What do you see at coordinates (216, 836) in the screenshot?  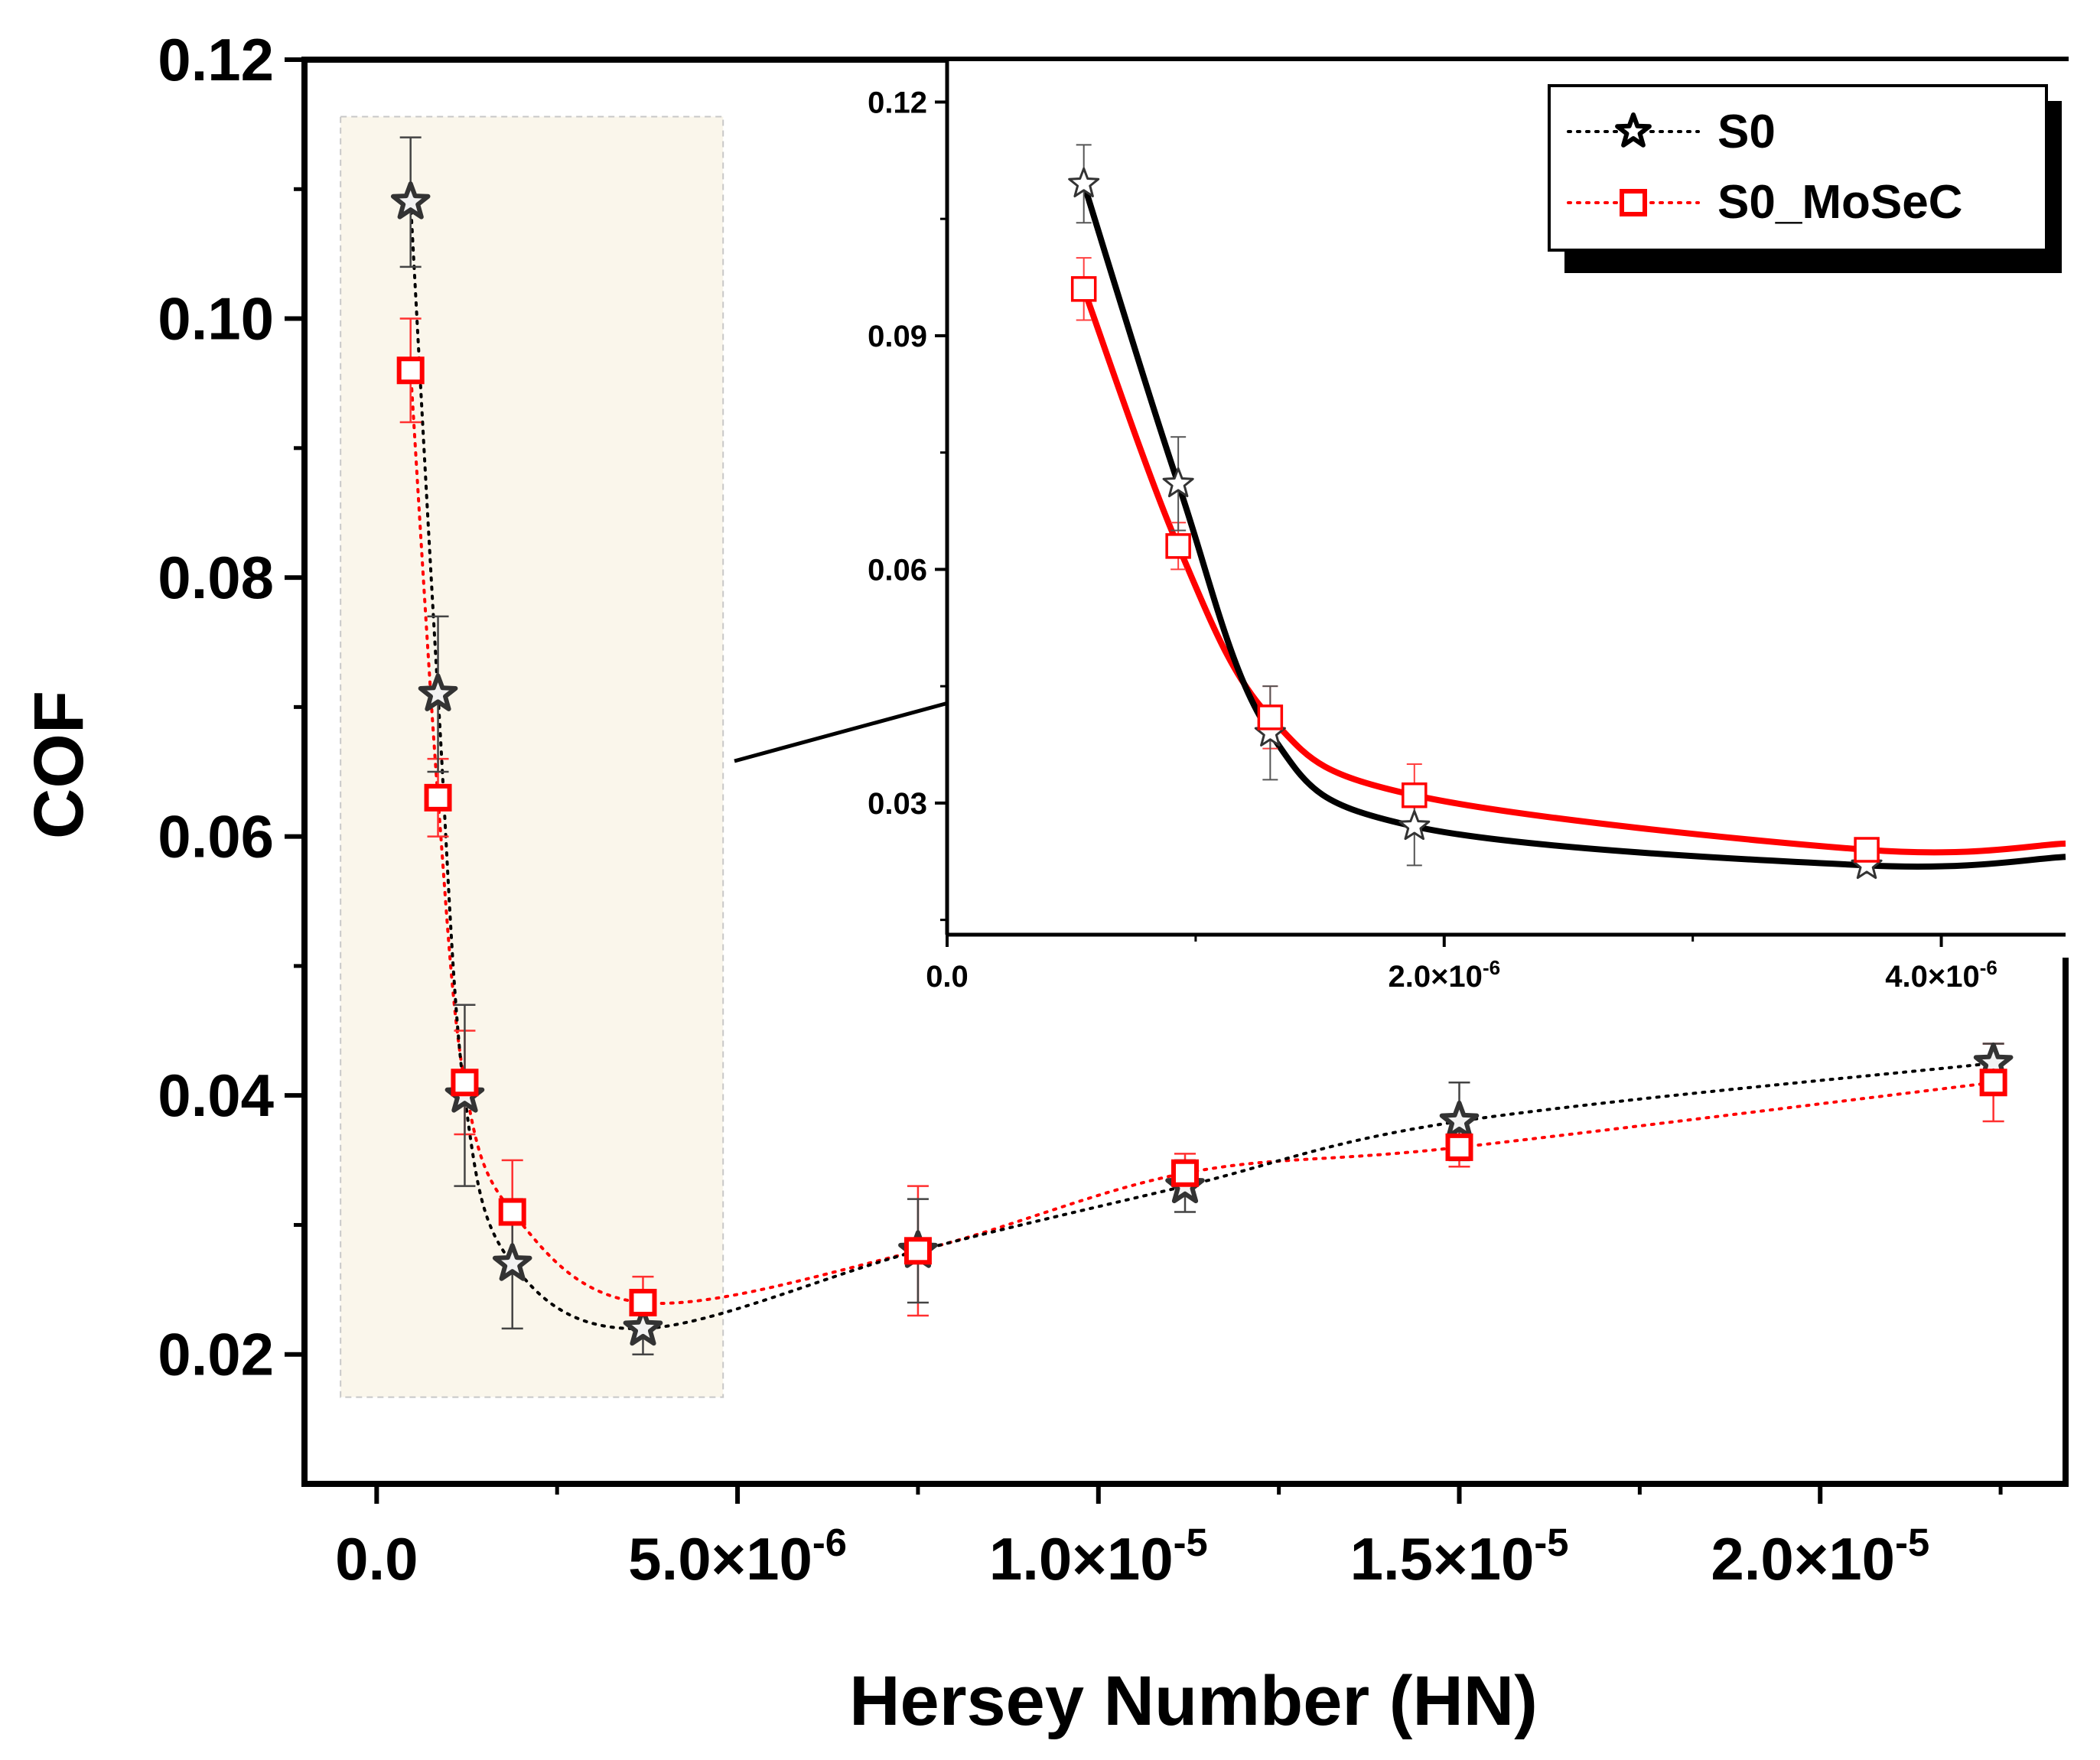 I see `y-tick-label: 0.06` at bounding box center [216, 836].